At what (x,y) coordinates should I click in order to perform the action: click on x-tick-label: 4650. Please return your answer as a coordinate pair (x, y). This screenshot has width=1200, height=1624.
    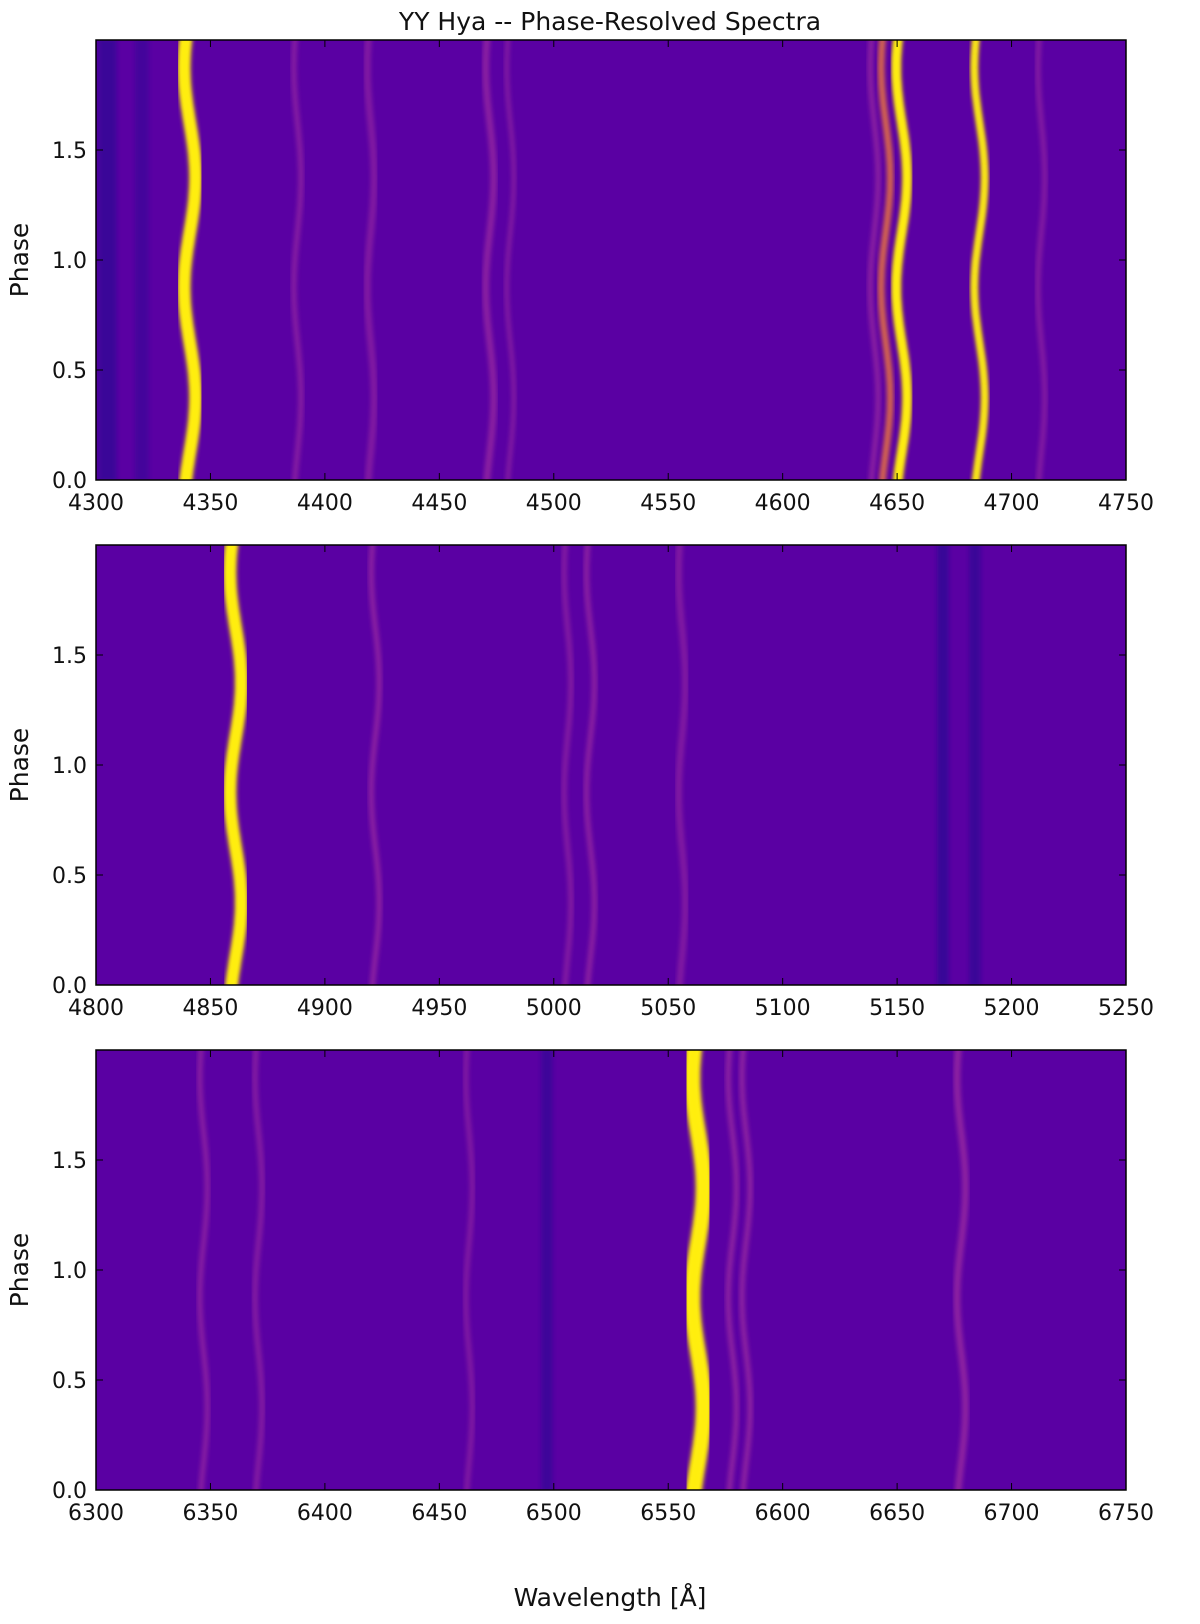
    Looking at the image, I should click on (897, 503).